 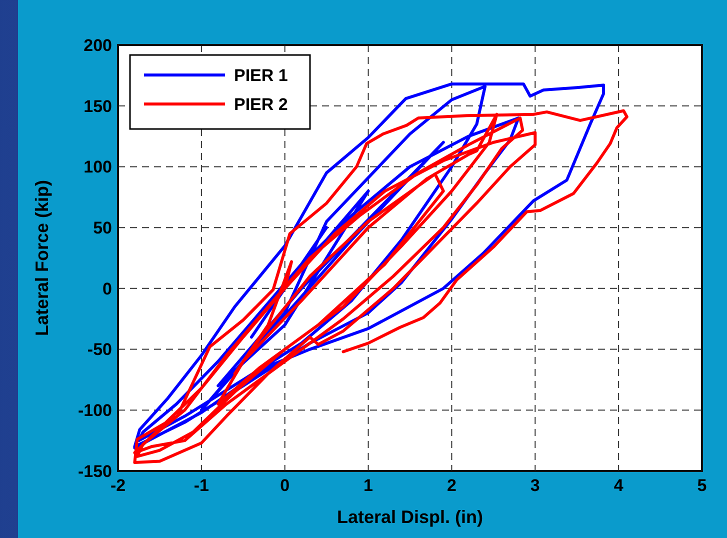 What do you see at coordinates (702, 485) in the screenshot?
I see `x-tick-label: 5` at bounding box center [702, 485].